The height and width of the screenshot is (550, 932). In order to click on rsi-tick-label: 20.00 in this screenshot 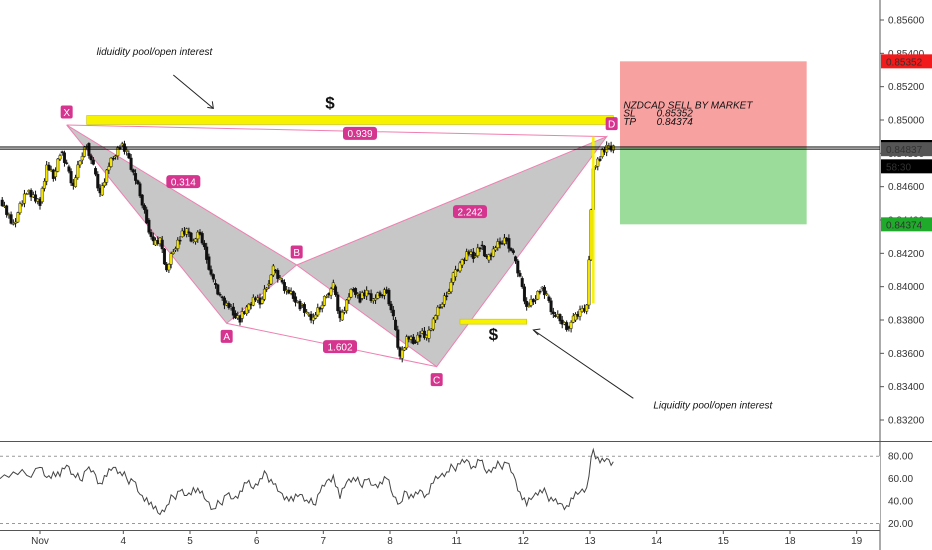, I will do `click(900, 524)`.